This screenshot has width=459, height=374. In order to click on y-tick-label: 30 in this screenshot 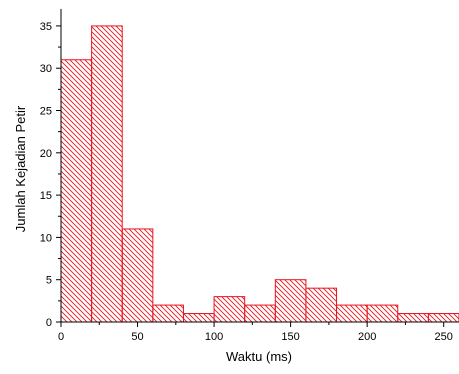, I will do `click(46, 69)`.